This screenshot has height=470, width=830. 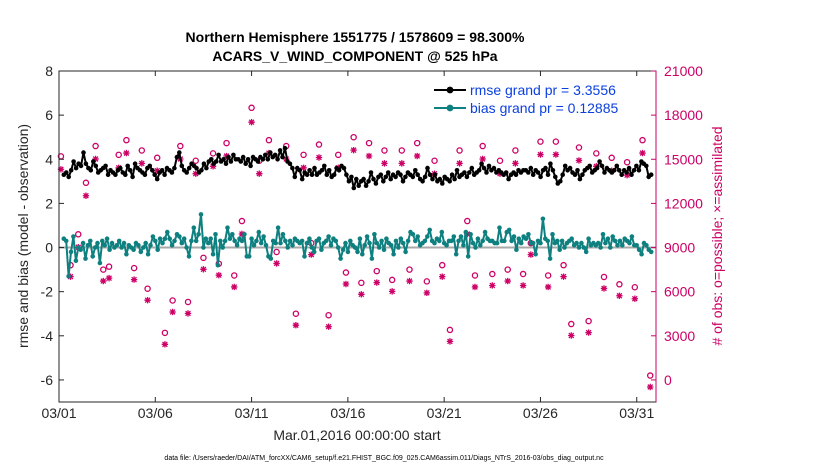 What do you see at coordinates (668, 380) in the screenshot?
I see `right-y-tick-label: 0` at bounding box center [668, 380].